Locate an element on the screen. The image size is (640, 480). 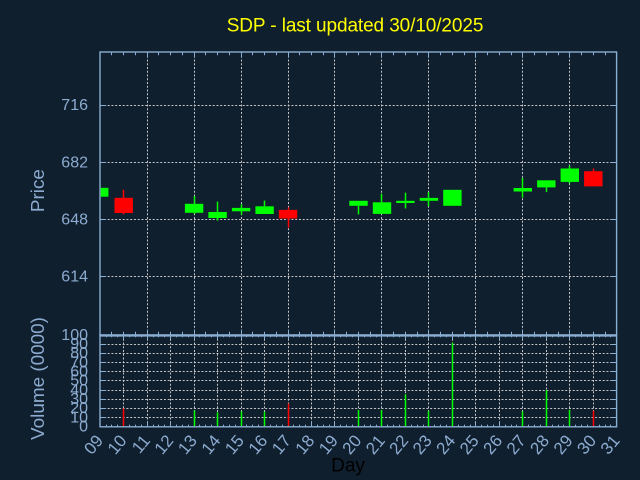
svg-text: 50 is located at coordinates (79, 381).